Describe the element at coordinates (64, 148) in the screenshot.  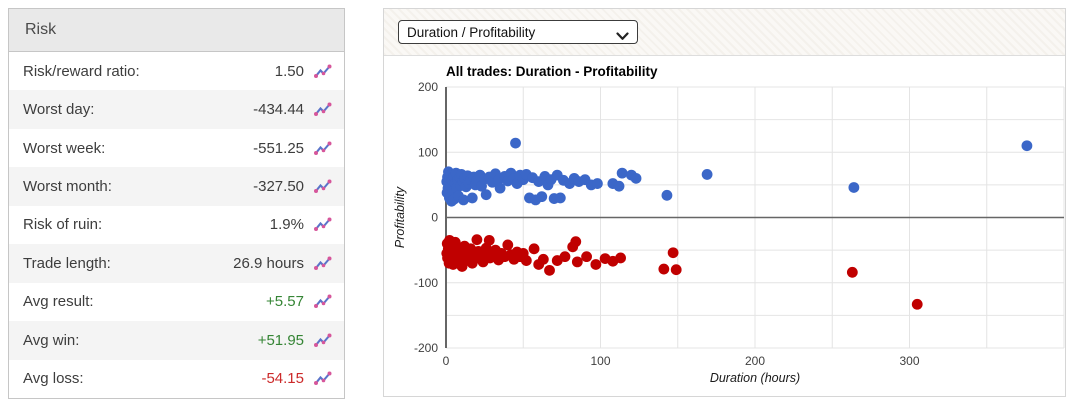
I see `risk-row-label: Worst week:` at that location.